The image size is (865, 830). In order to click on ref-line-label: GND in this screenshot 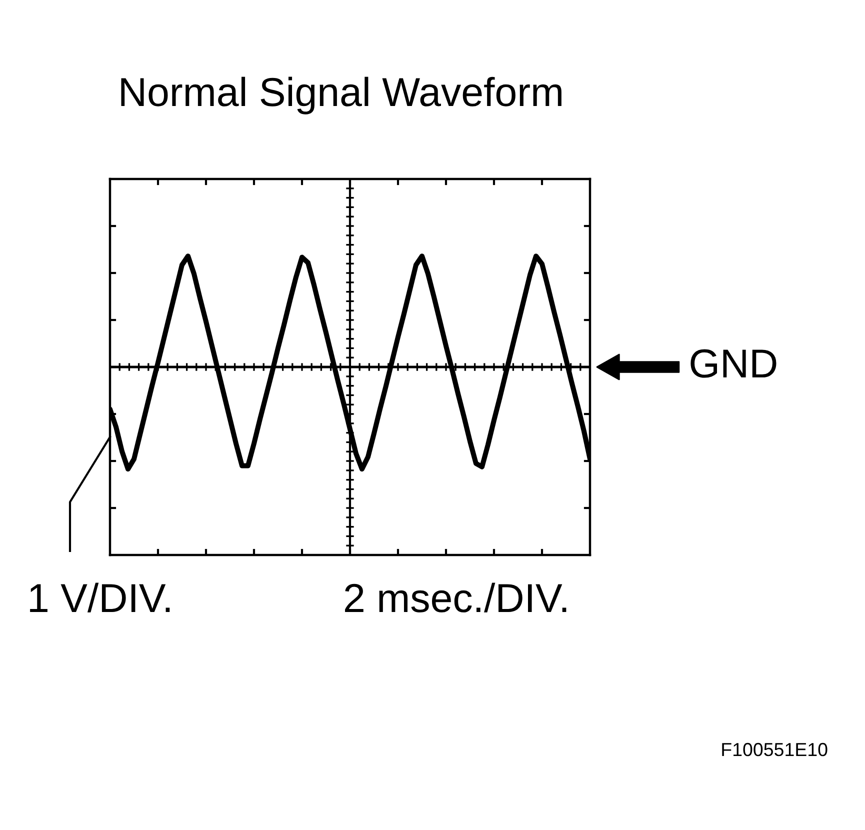, I will do `click(733, 363)`.